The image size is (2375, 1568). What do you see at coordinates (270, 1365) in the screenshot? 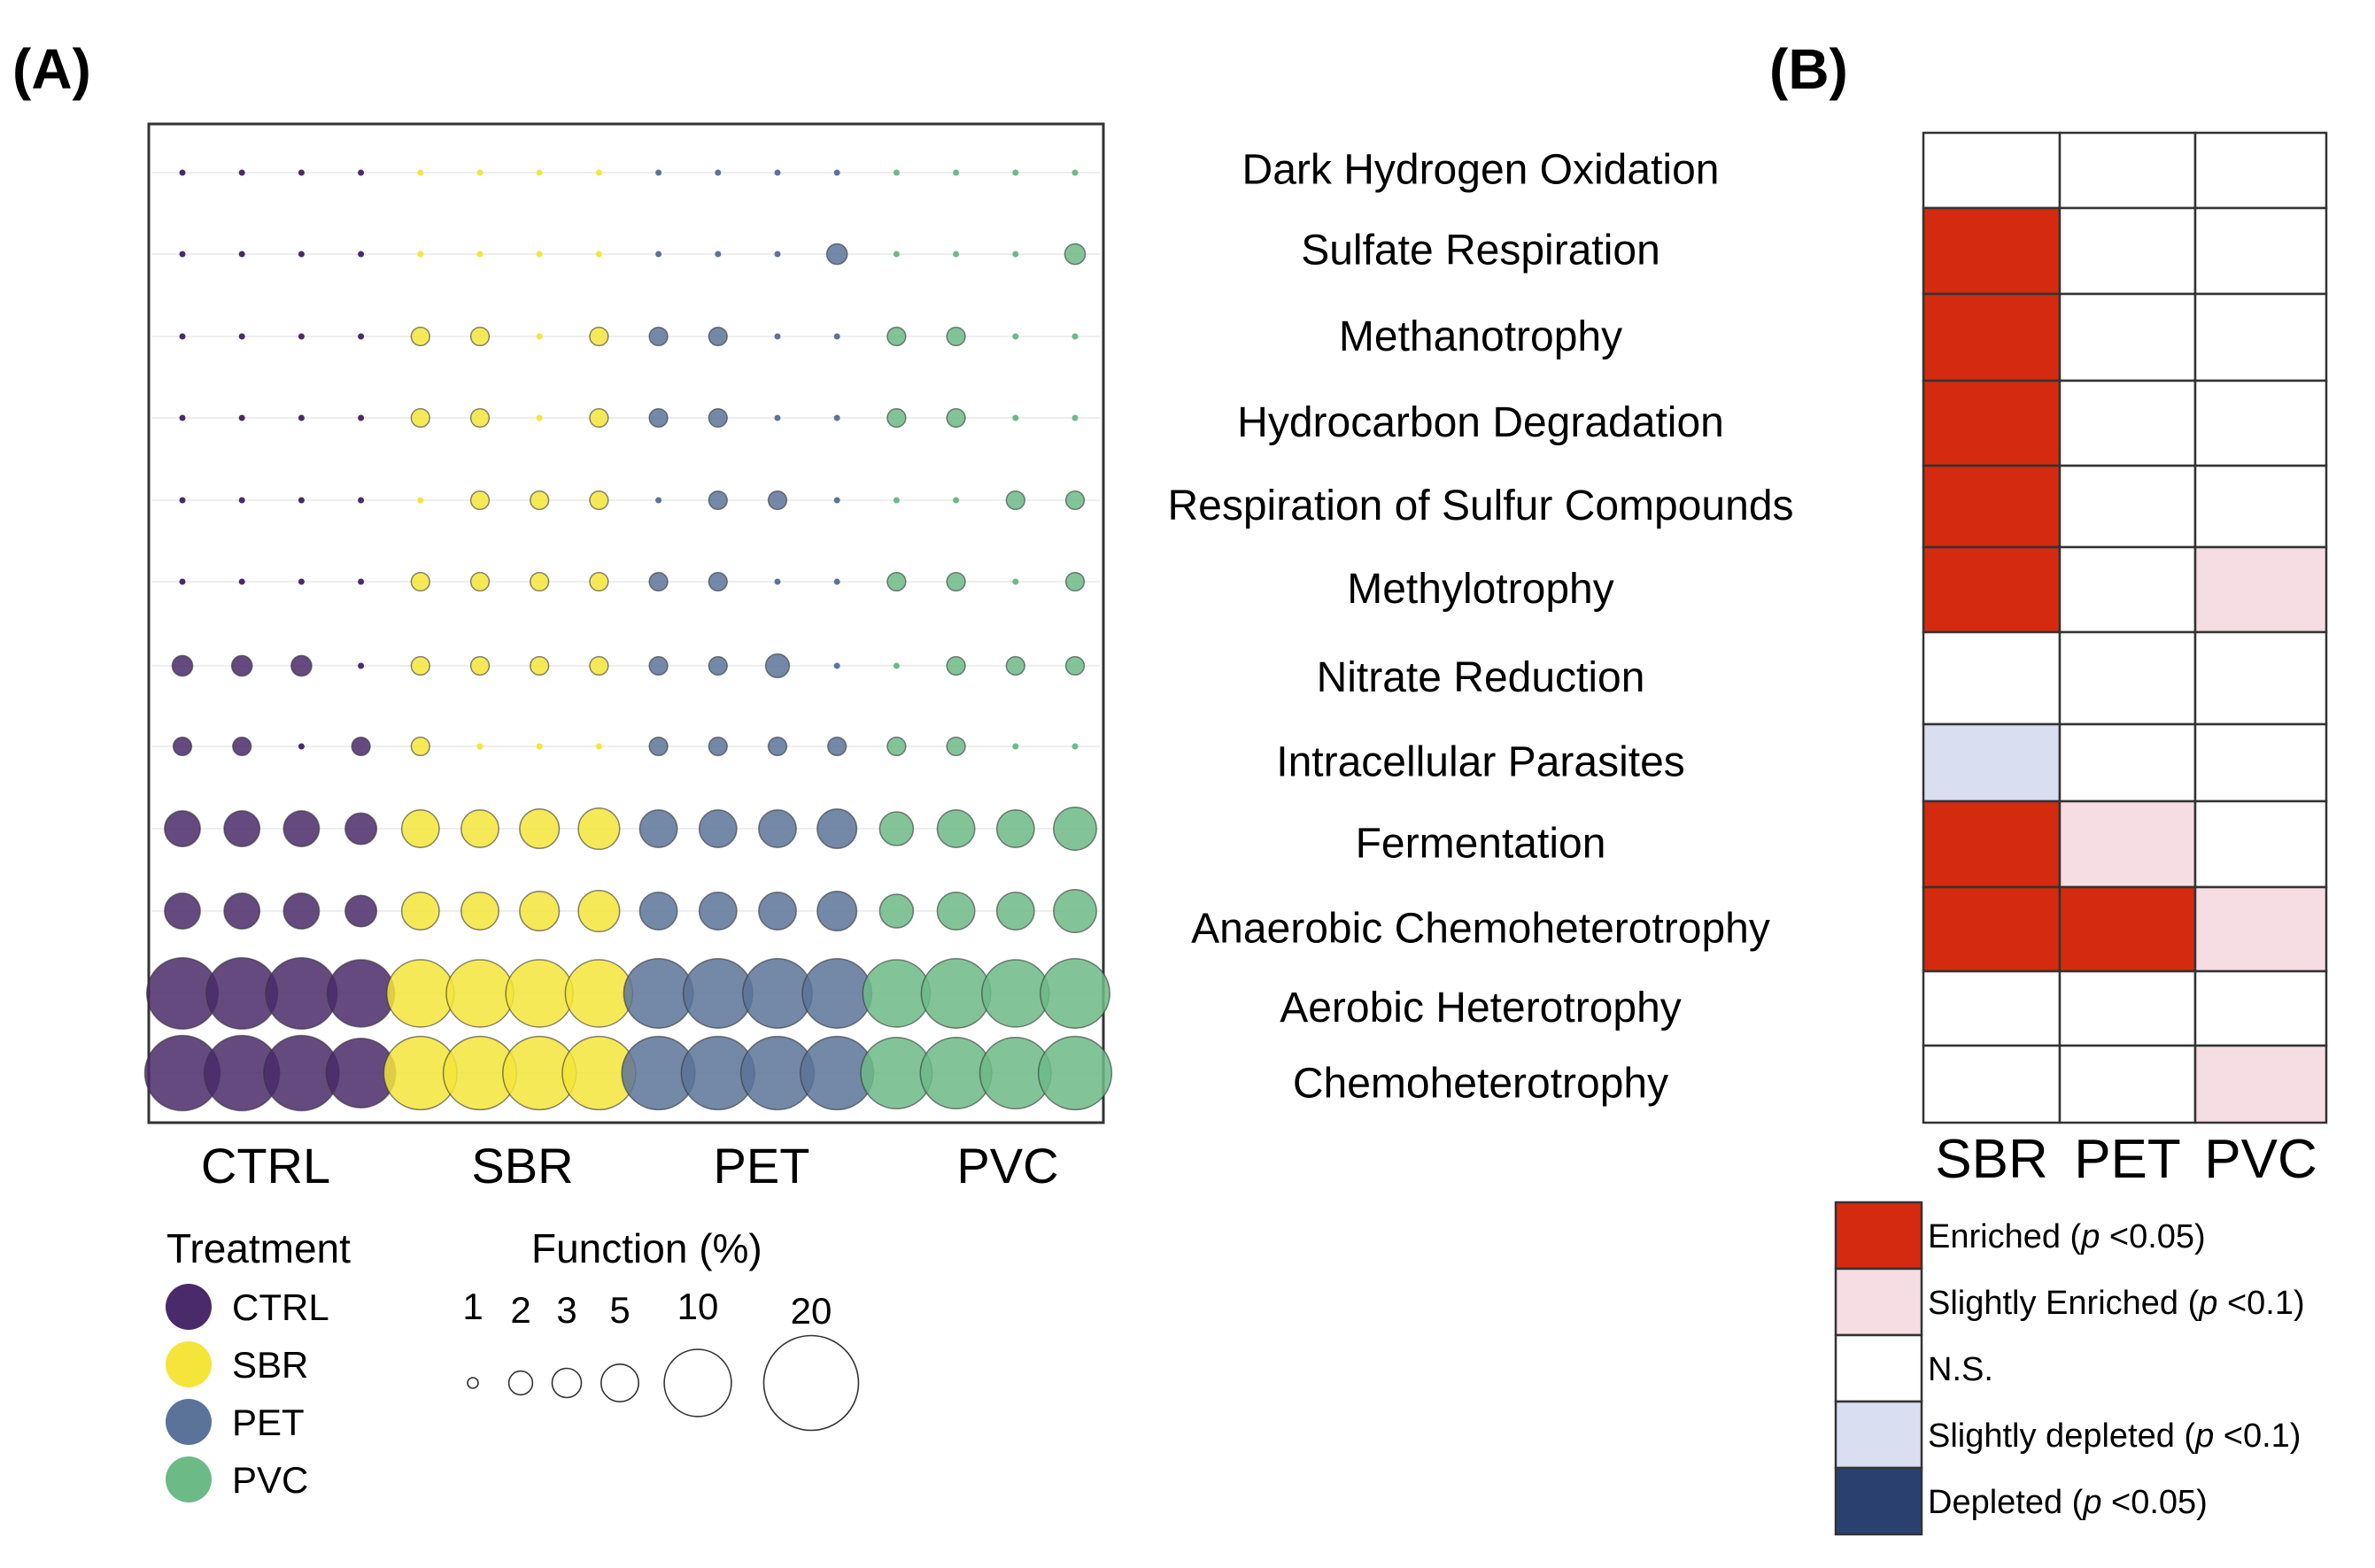
I see `treatment-legend-label: SBR` at bounding box center [270, 1365].